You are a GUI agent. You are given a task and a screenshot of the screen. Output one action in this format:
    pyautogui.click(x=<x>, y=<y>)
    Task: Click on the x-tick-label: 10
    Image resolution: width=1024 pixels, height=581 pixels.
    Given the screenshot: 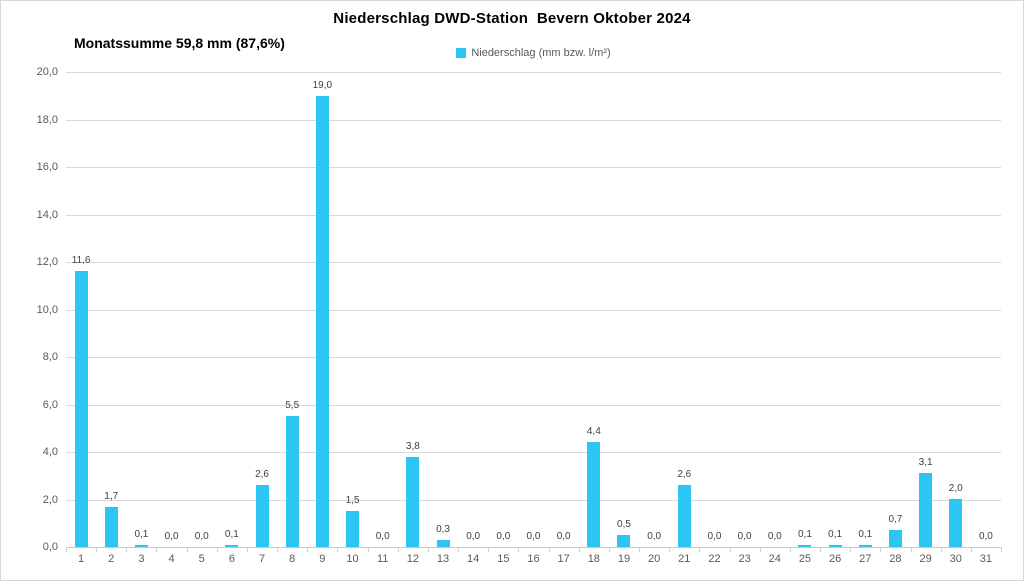 What is the action you would take?
    pyautogui.click(x=352, y=559)
    